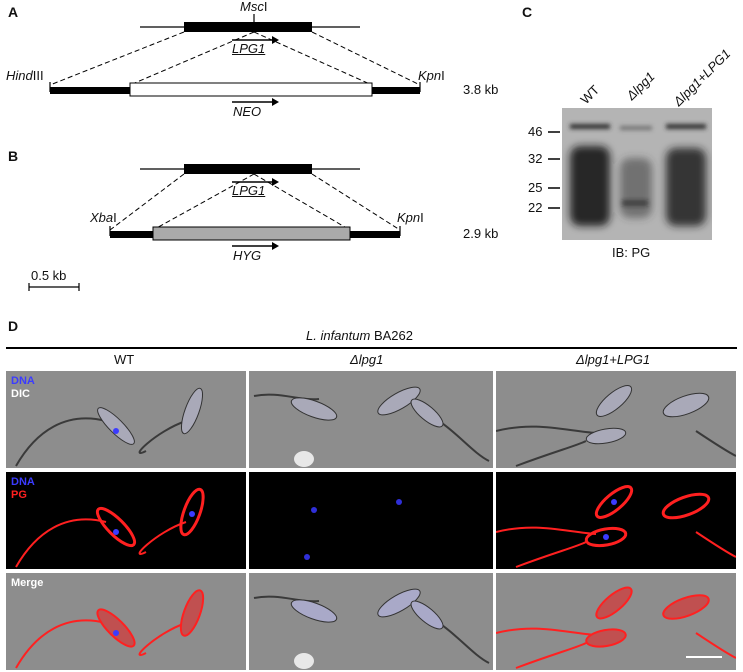  Describe the element at coordinates (13, 12) in the screenshot. I see `panel-a-label: A` at that location.